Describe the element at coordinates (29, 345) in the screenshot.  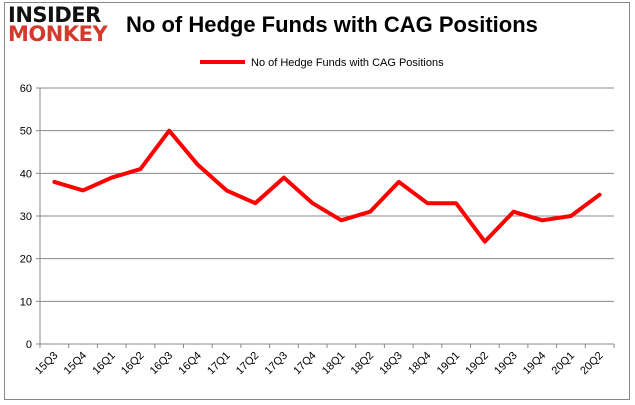
I see `y-tick-label: 0` at that location.